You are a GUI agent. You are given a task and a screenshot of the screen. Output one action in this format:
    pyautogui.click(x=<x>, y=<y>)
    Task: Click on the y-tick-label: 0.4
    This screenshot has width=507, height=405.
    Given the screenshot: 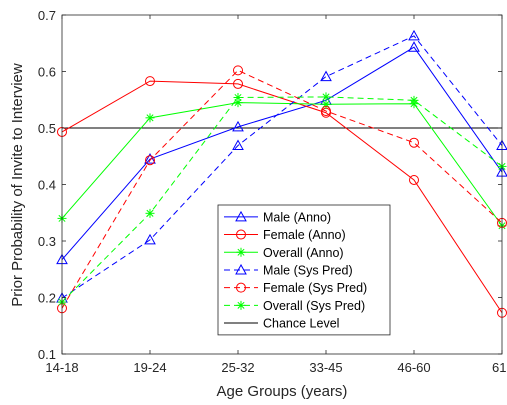 What is the action you would take?
    pyautogui.click(x=47, y=185)
    